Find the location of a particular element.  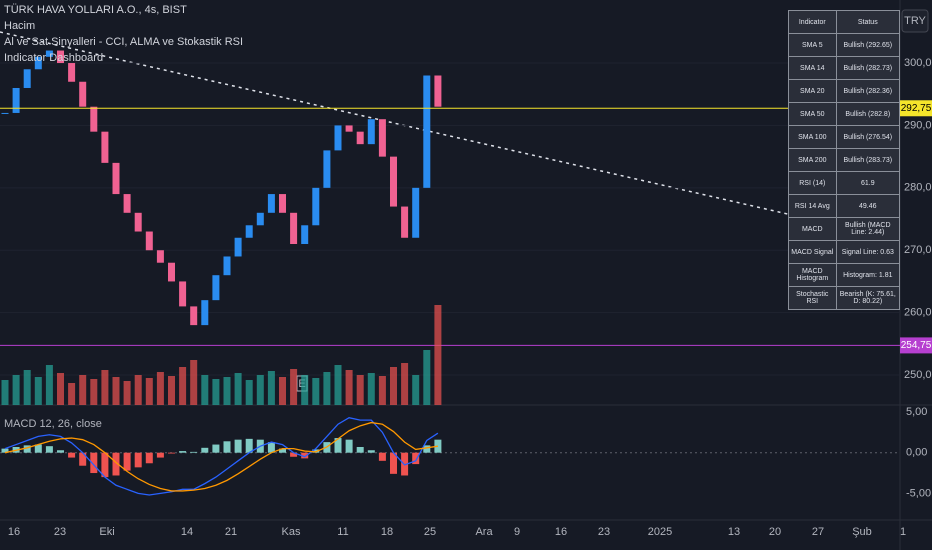

time-label: Şub is located at coordinates (862, 532).